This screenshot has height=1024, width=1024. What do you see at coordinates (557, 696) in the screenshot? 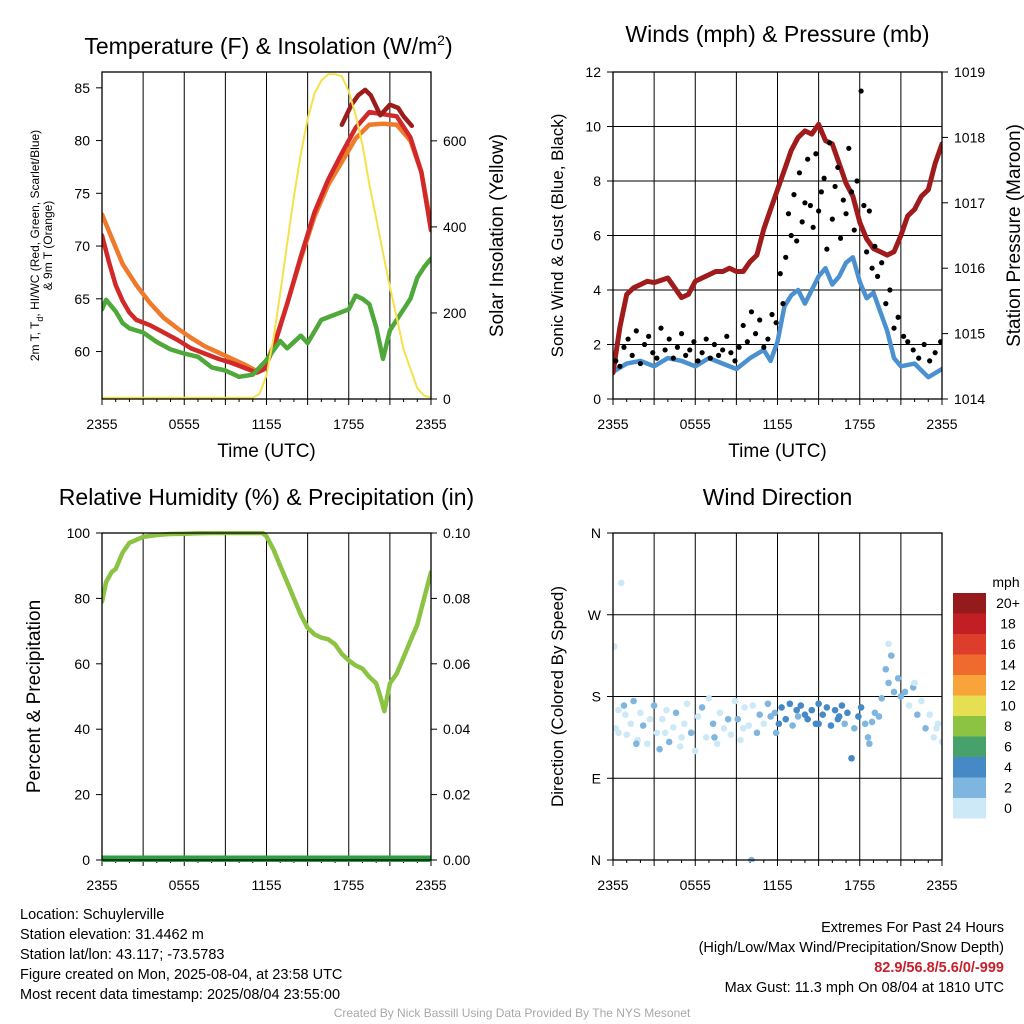
I see `y-axis-label: Direction (Colored By Speed)` at bounding box center [557, 696].